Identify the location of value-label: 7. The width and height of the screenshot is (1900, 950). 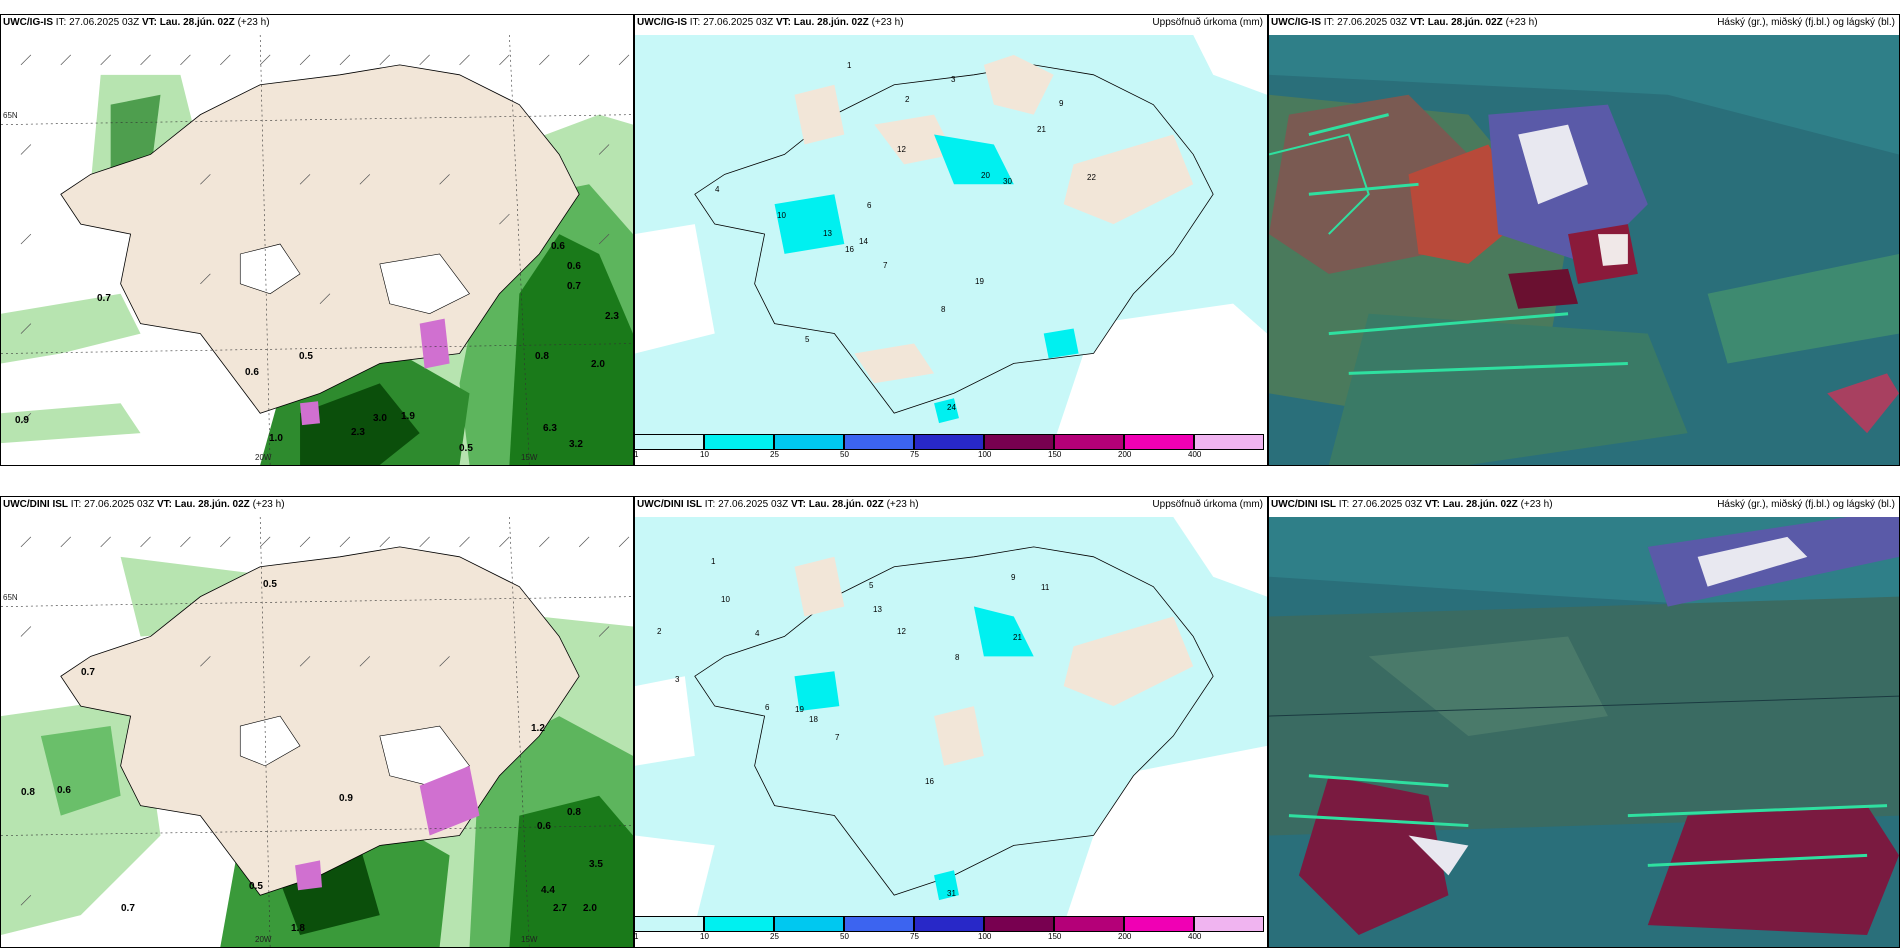
(885, 265).